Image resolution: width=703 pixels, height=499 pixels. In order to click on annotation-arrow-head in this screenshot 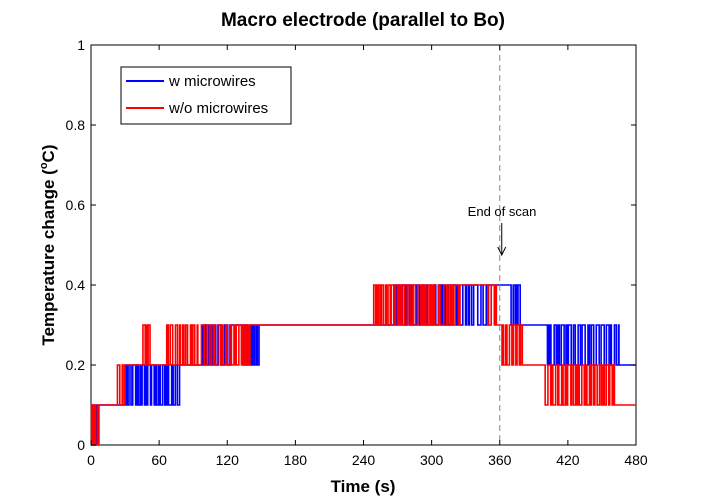, I will do `click(502, 251)`.